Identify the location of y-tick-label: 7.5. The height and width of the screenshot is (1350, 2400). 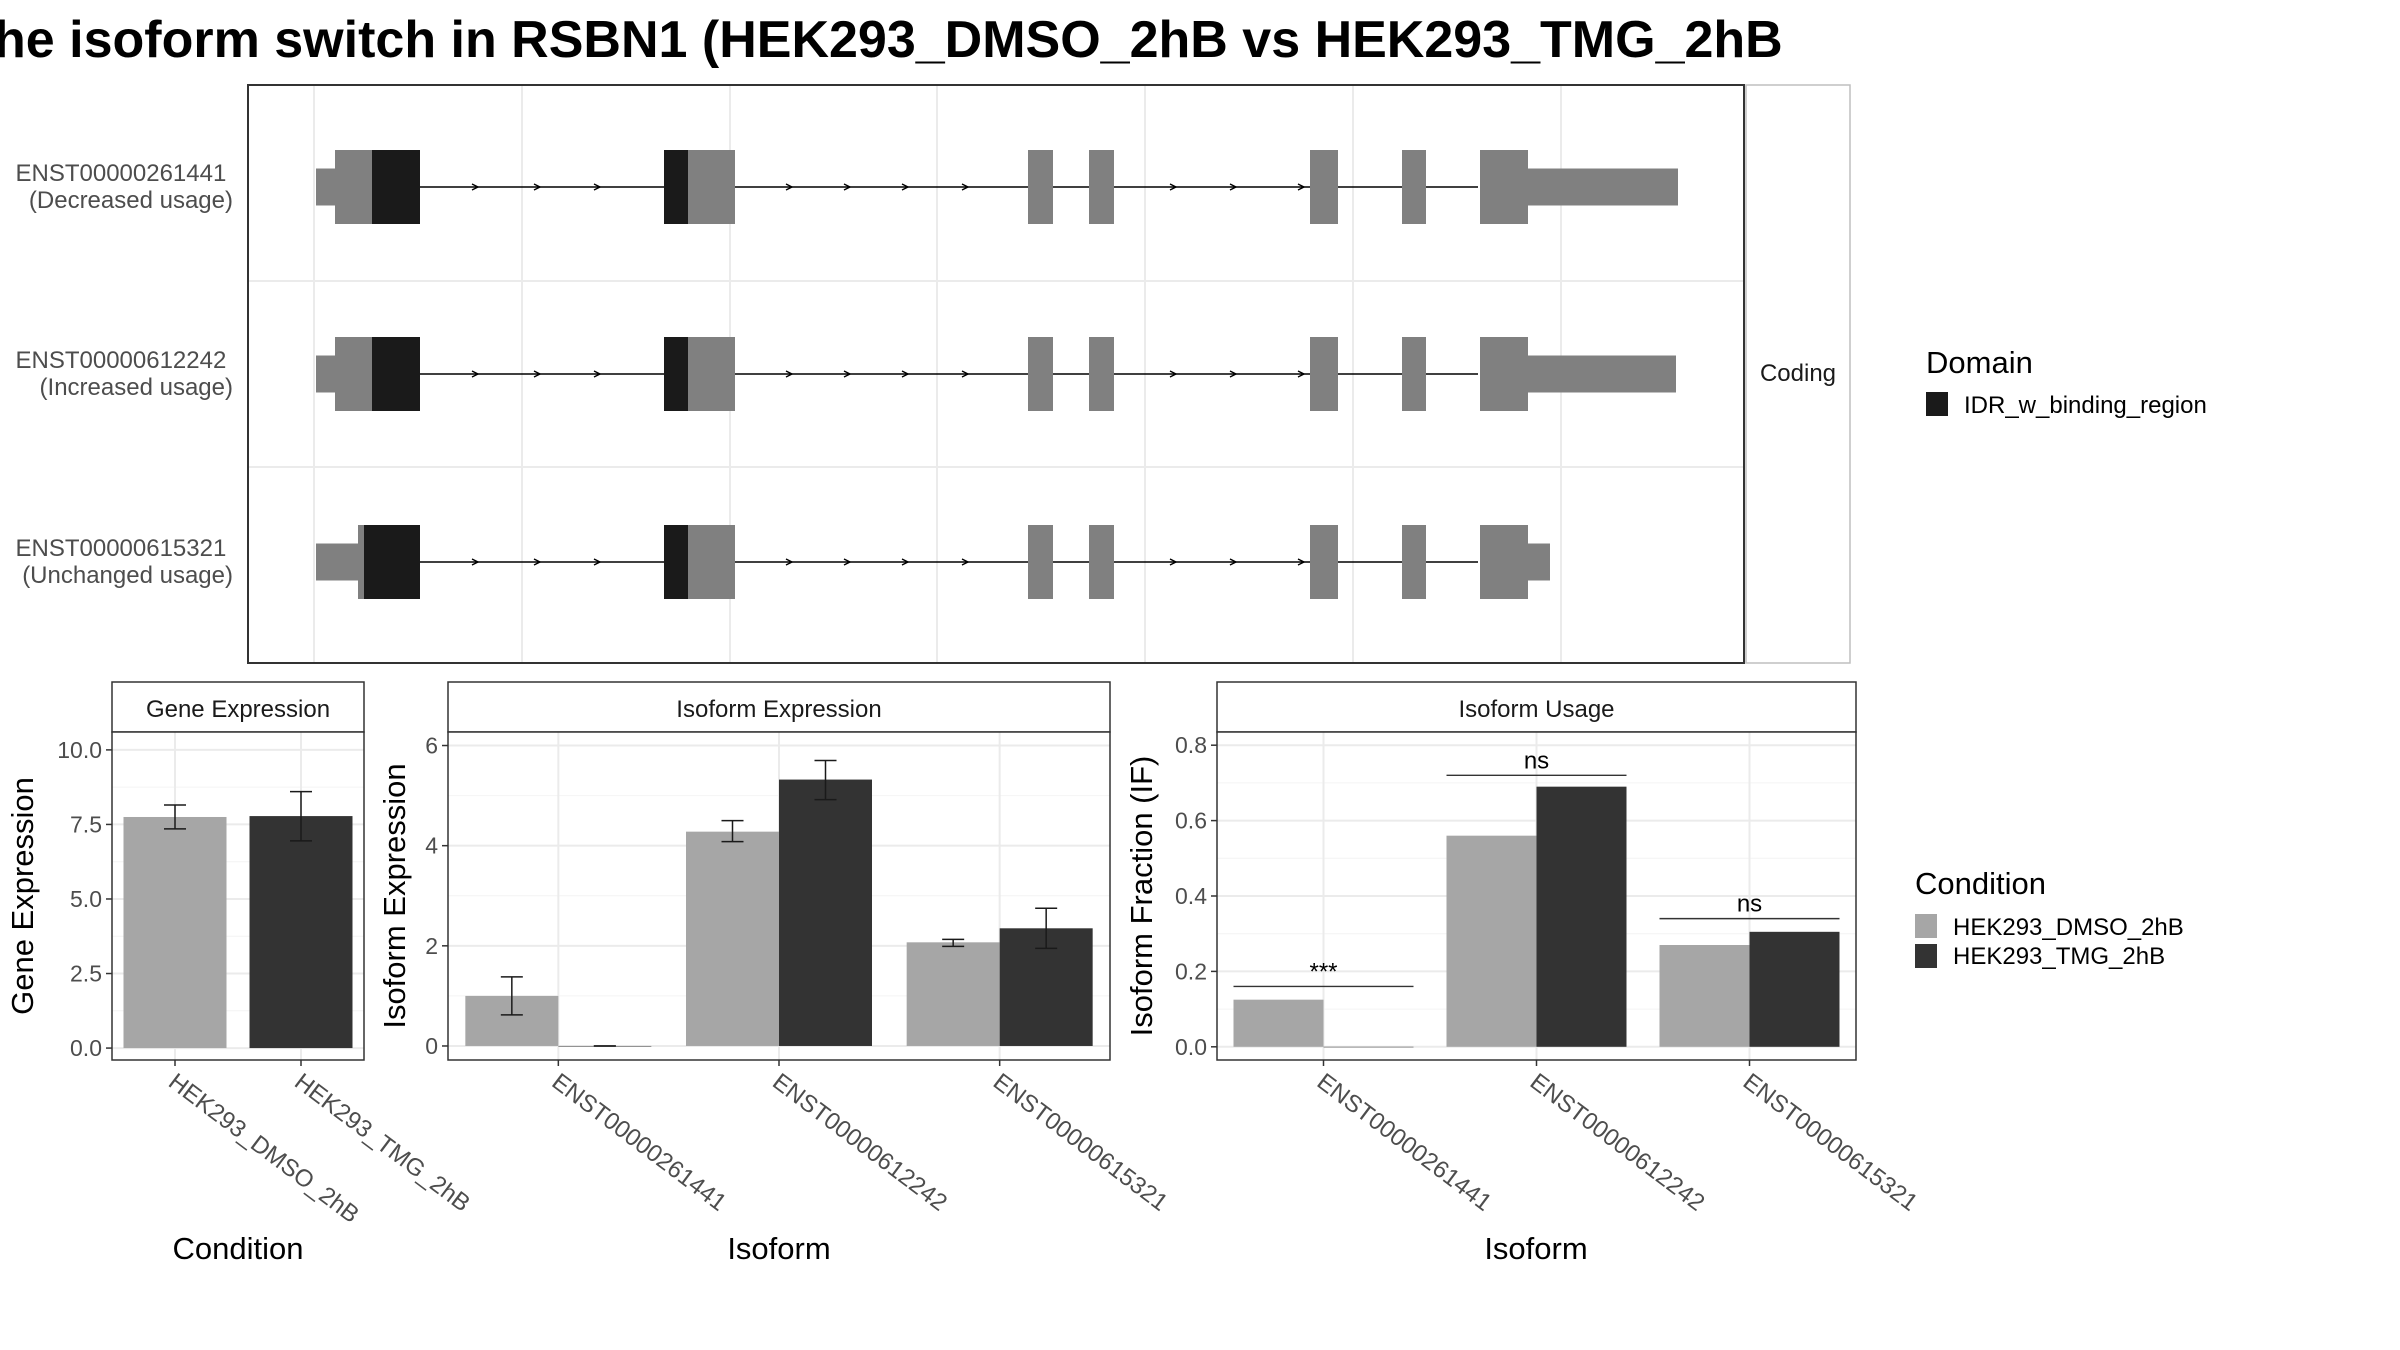
(86, 824).